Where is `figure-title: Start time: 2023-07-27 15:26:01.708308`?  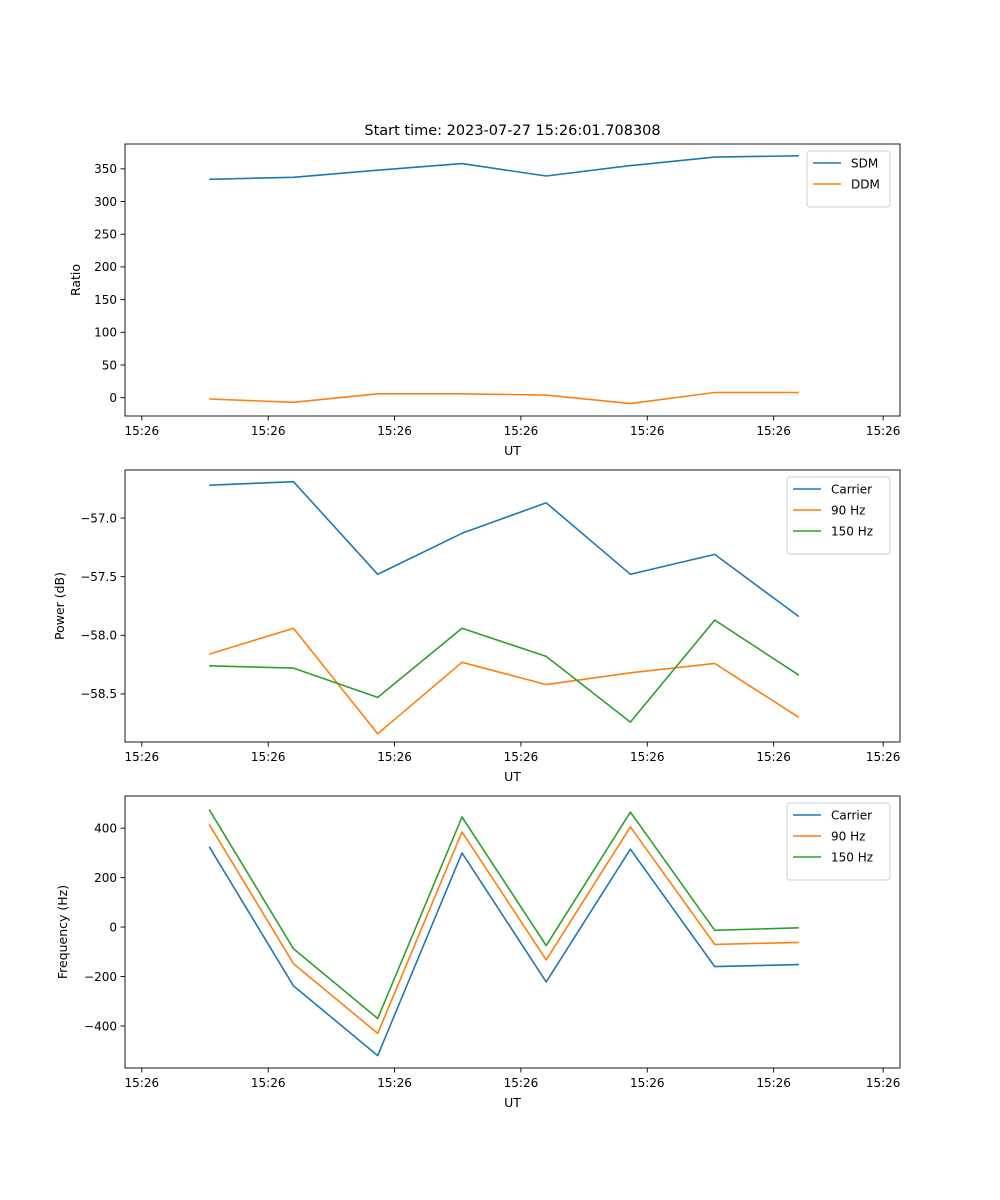 figure-title: Start time: 2023-07-27 15:26:01.708308 is located at coordinates (512, 131).